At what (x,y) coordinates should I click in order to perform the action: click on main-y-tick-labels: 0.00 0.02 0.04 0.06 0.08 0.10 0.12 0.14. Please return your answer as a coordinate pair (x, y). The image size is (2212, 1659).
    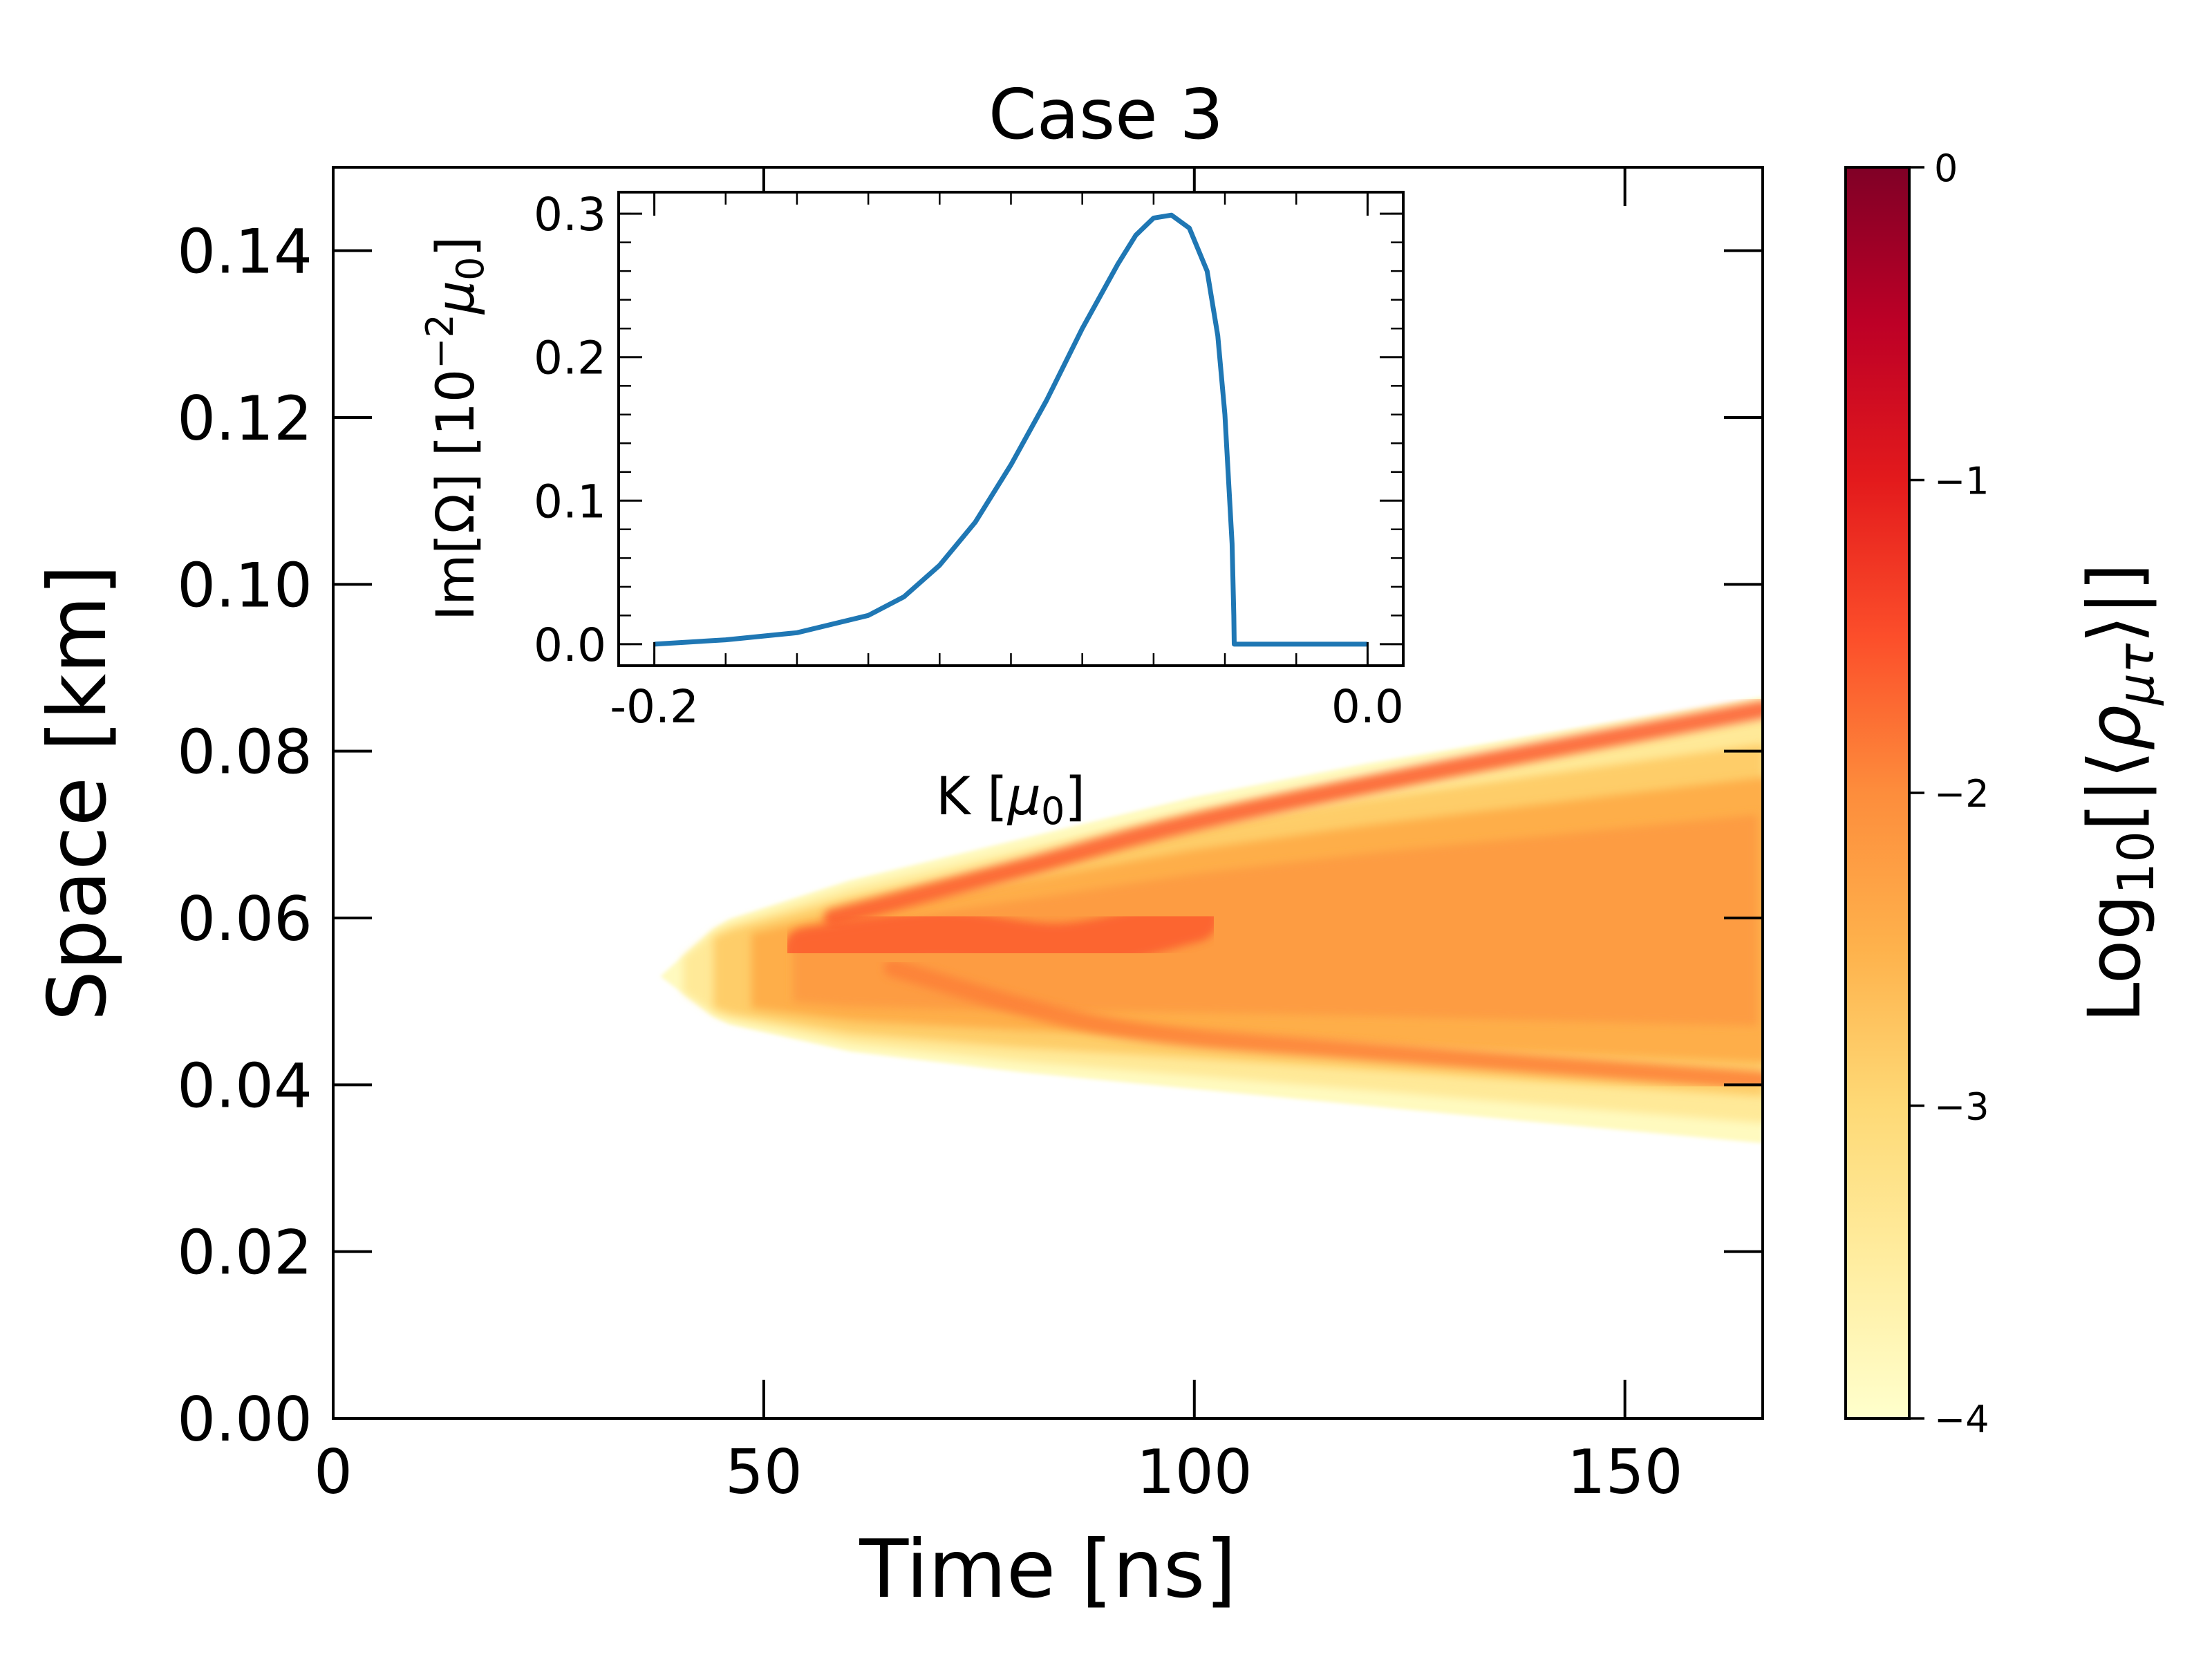
    Looking at the image, I should click on (245, 835).